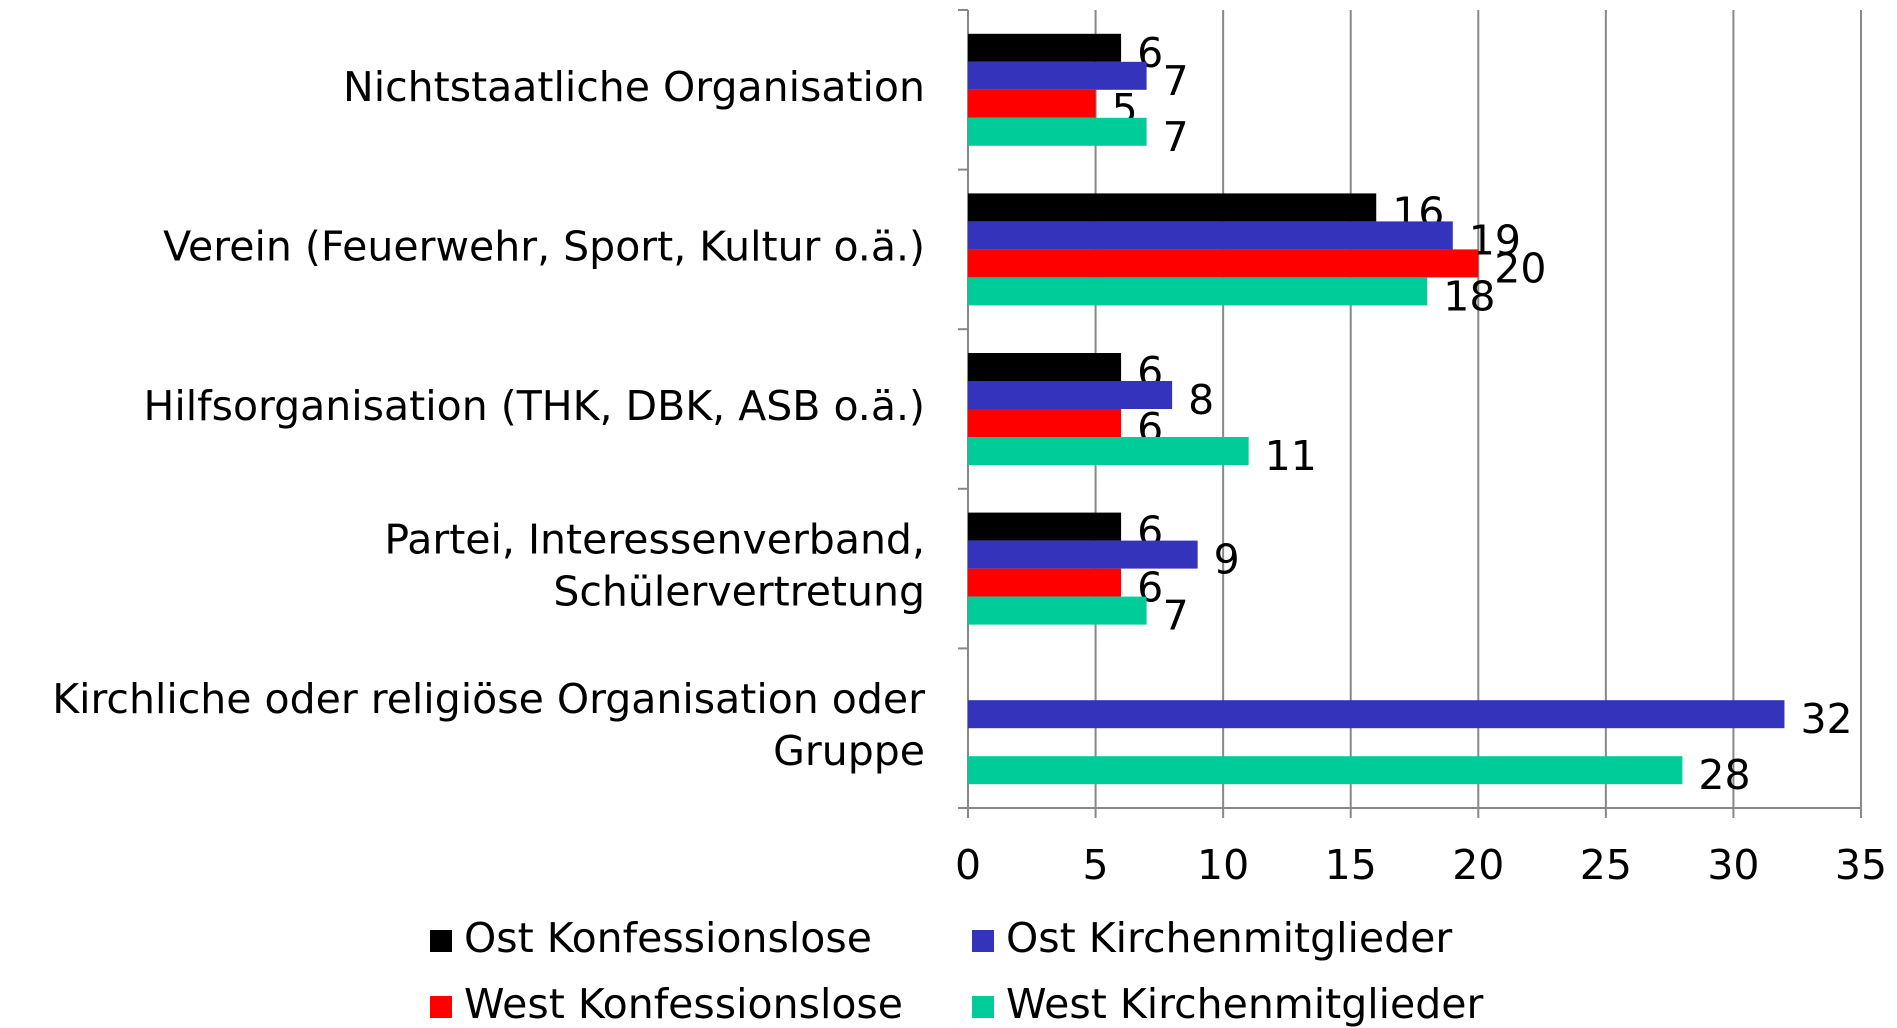  What do you see at coordinates (1733, 865) in the screenshot?
I see `x-tick-label: 30` at bounding box center [1733, 865].